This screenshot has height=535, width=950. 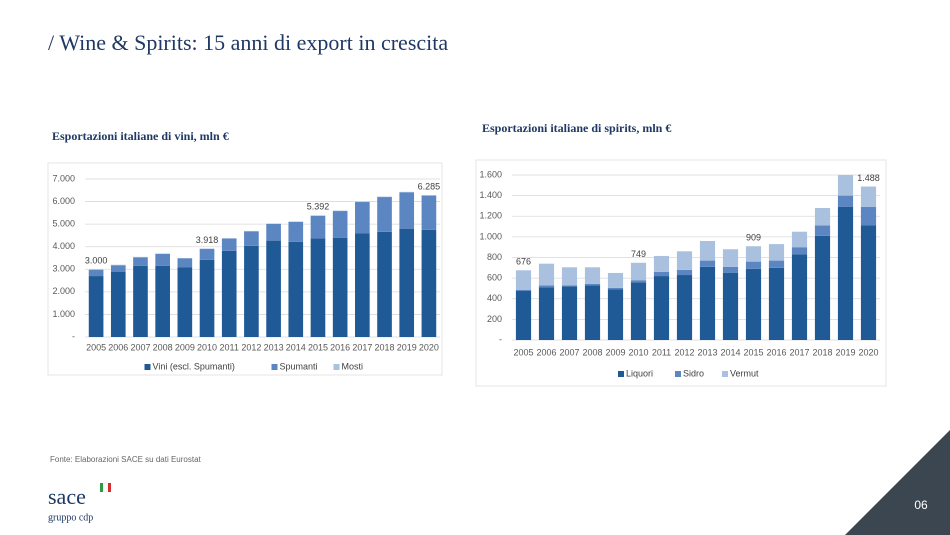 What do you see at coordinates (67, 496) in the screenshot?
I see `logo: sace` at bounding box center [67, 496].